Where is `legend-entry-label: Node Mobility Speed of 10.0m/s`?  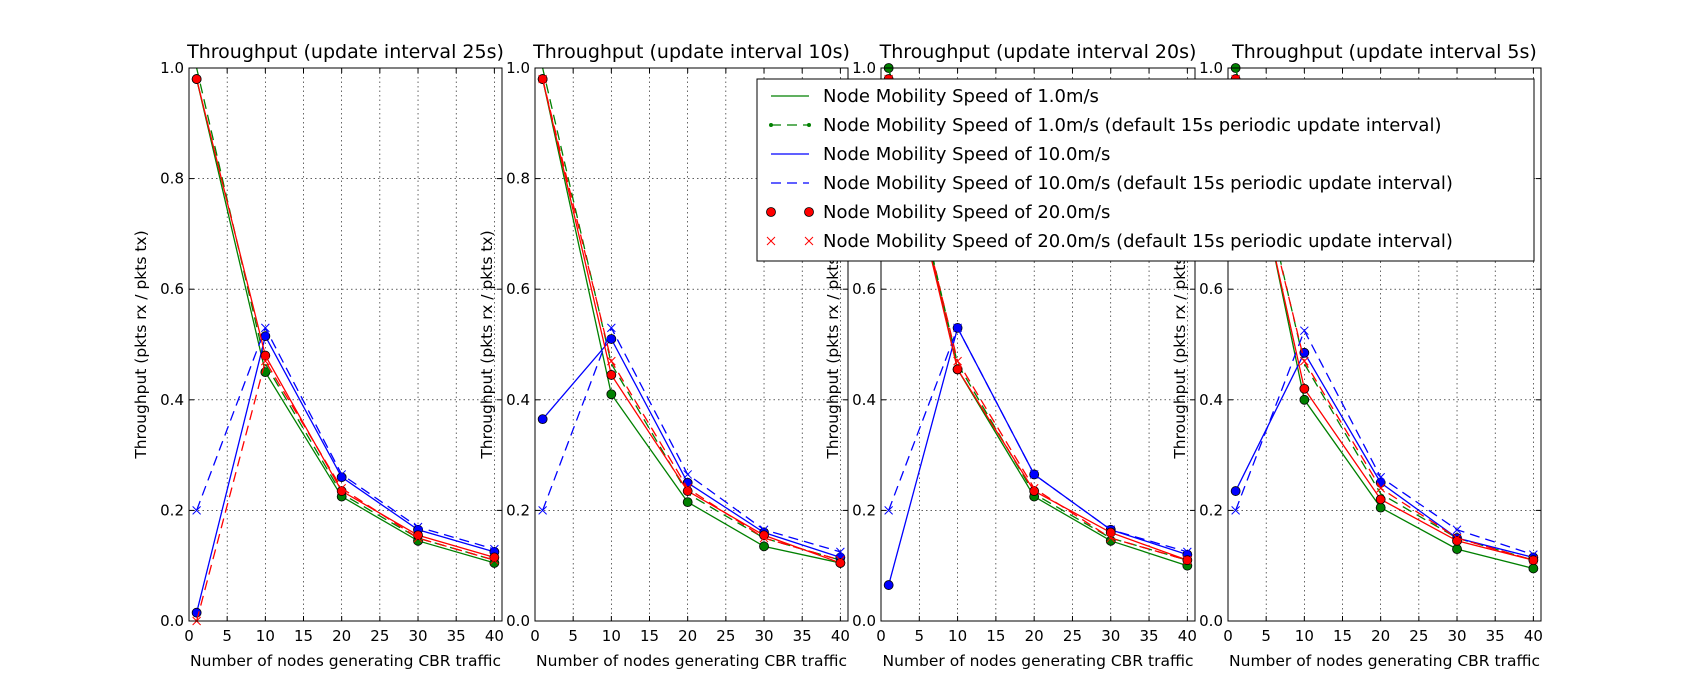
legend-entry-label: Node Mobility Speed of 10.0m/s is located at coordinates (966, 154).